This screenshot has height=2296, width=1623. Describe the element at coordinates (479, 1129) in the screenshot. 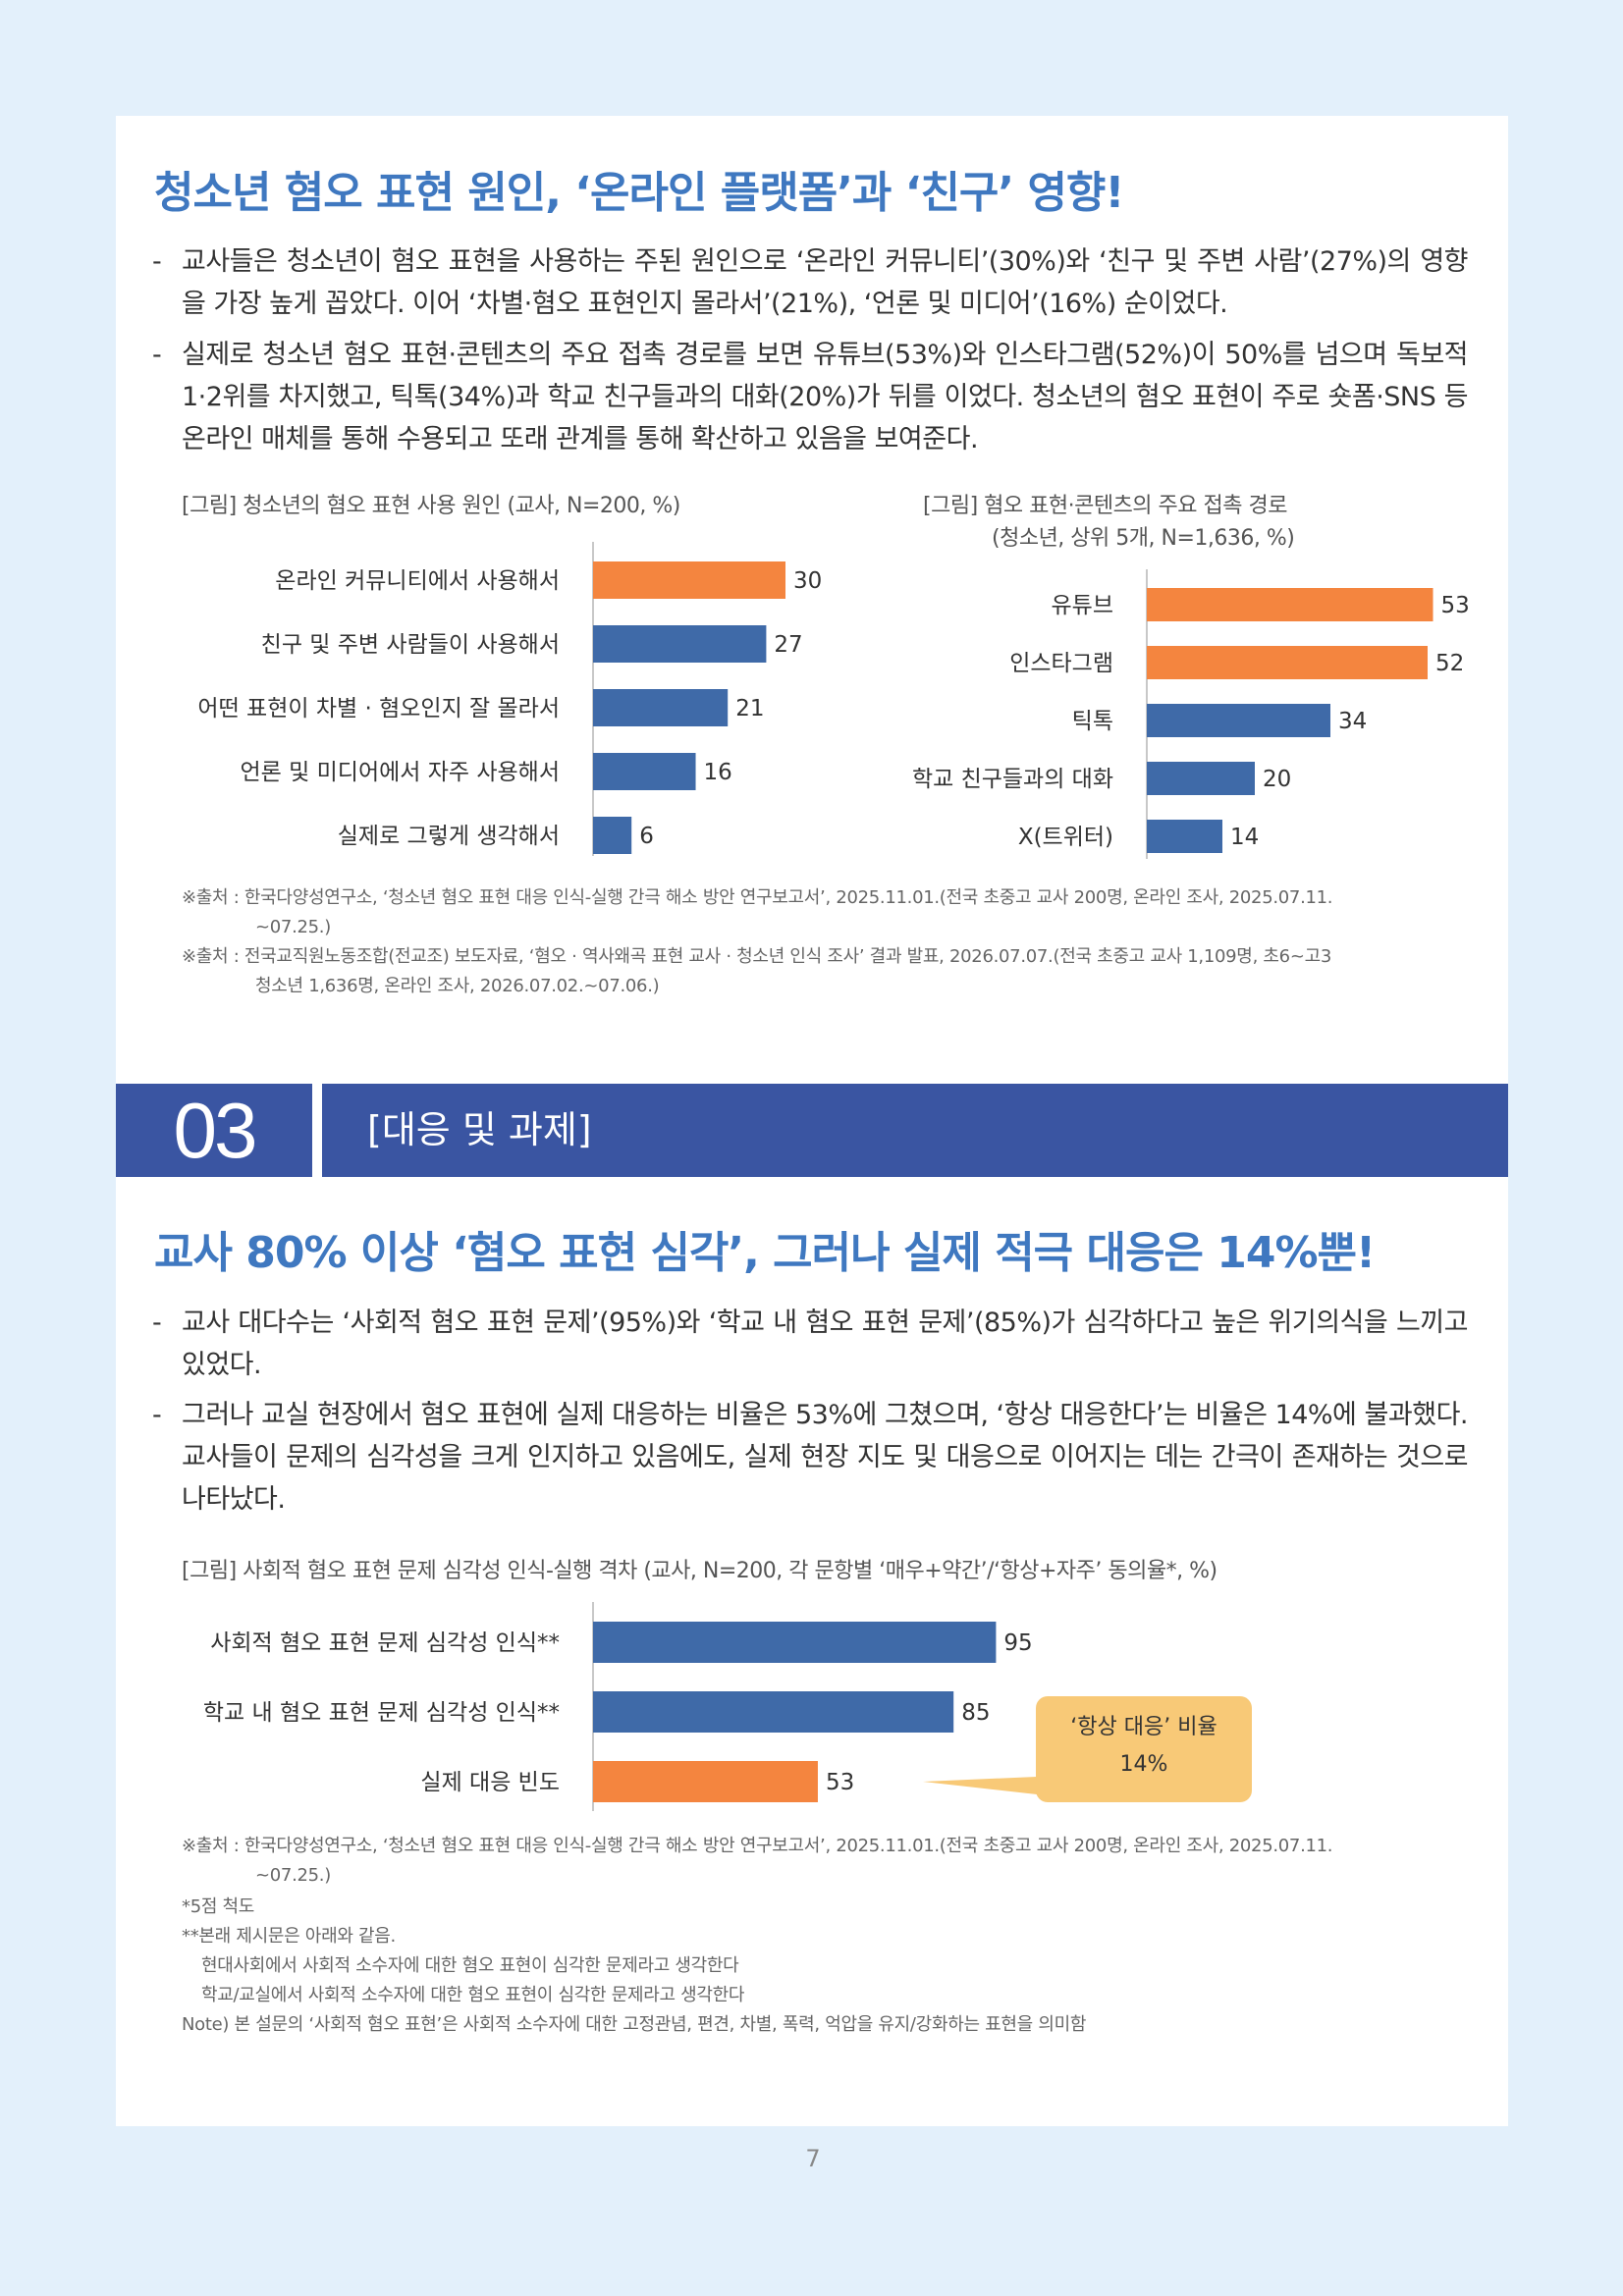

I see `section-title: [대응 및 과제]` at that location.